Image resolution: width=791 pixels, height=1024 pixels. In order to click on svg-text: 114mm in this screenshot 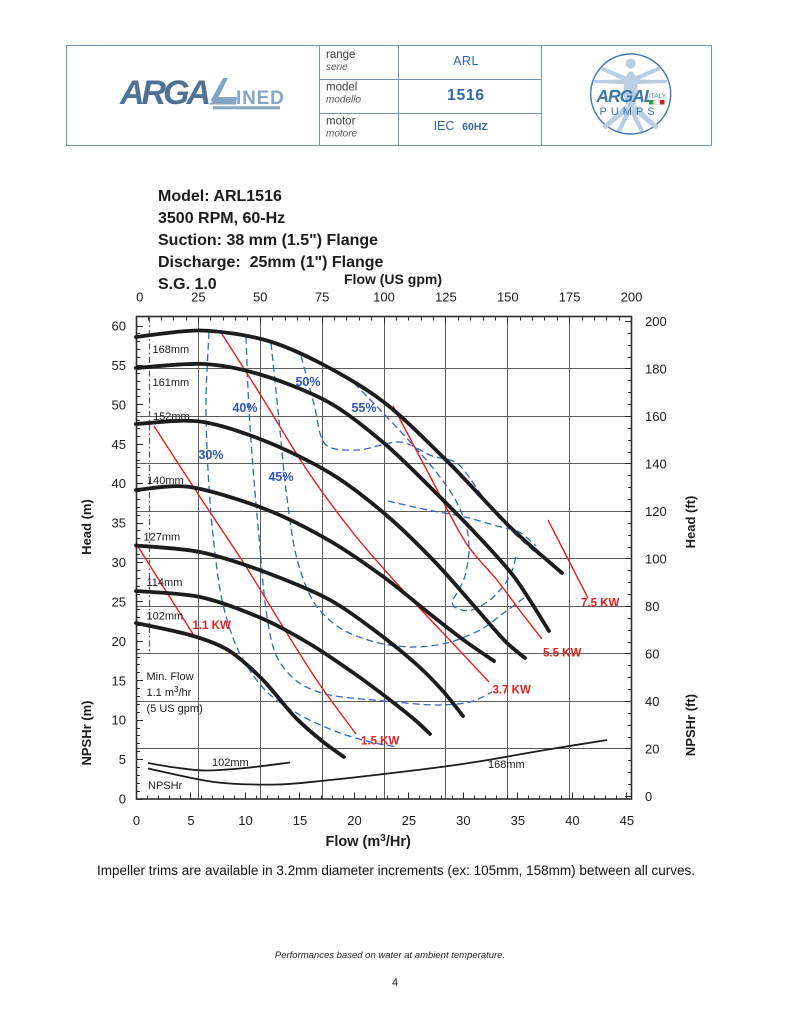, I will do `click(165, 583)`.